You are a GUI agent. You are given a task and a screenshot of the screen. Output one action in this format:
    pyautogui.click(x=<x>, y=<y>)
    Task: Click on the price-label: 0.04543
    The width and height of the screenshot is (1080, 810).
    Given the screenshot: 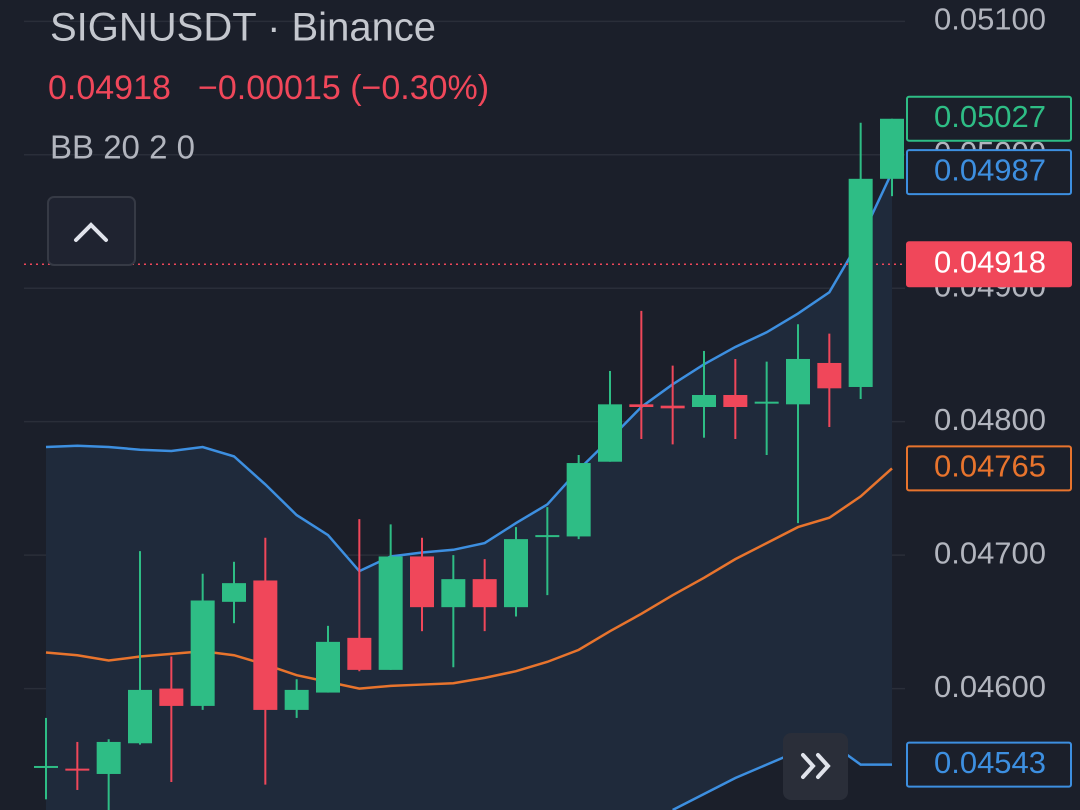 What is the action you would take?
    pyautogui.click(x=990, y=762)
    